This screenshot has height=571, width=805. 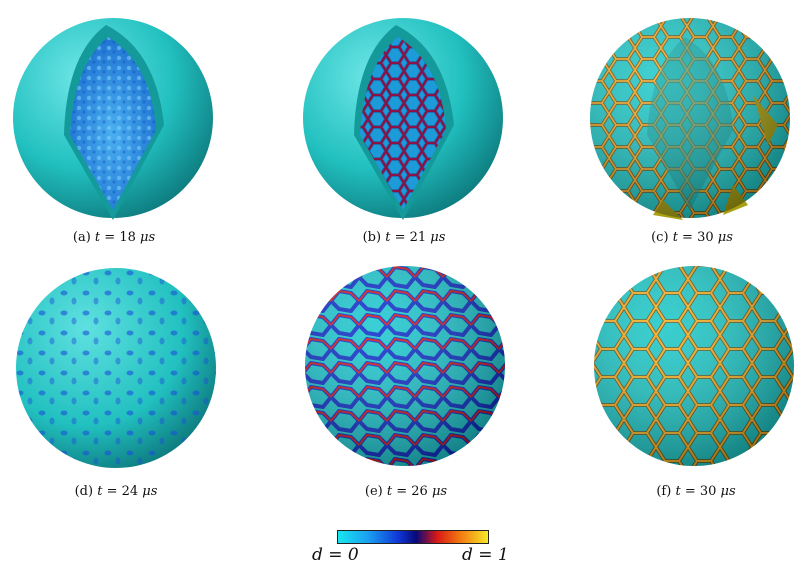 What do you see at coordinates (413, 537) in the screenshot?
I see `damage-colorbar` at bounding box center [413, 537].